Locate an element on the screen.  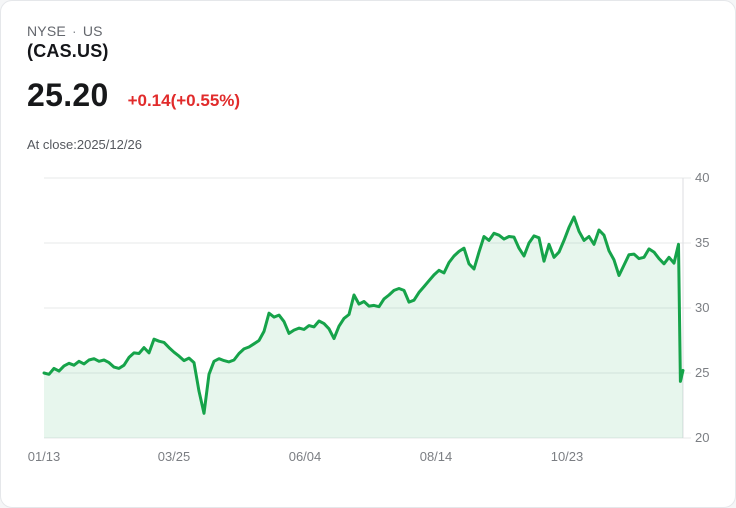
ticker-symbol: (CAS.US) is located at coordinates (68, 51).